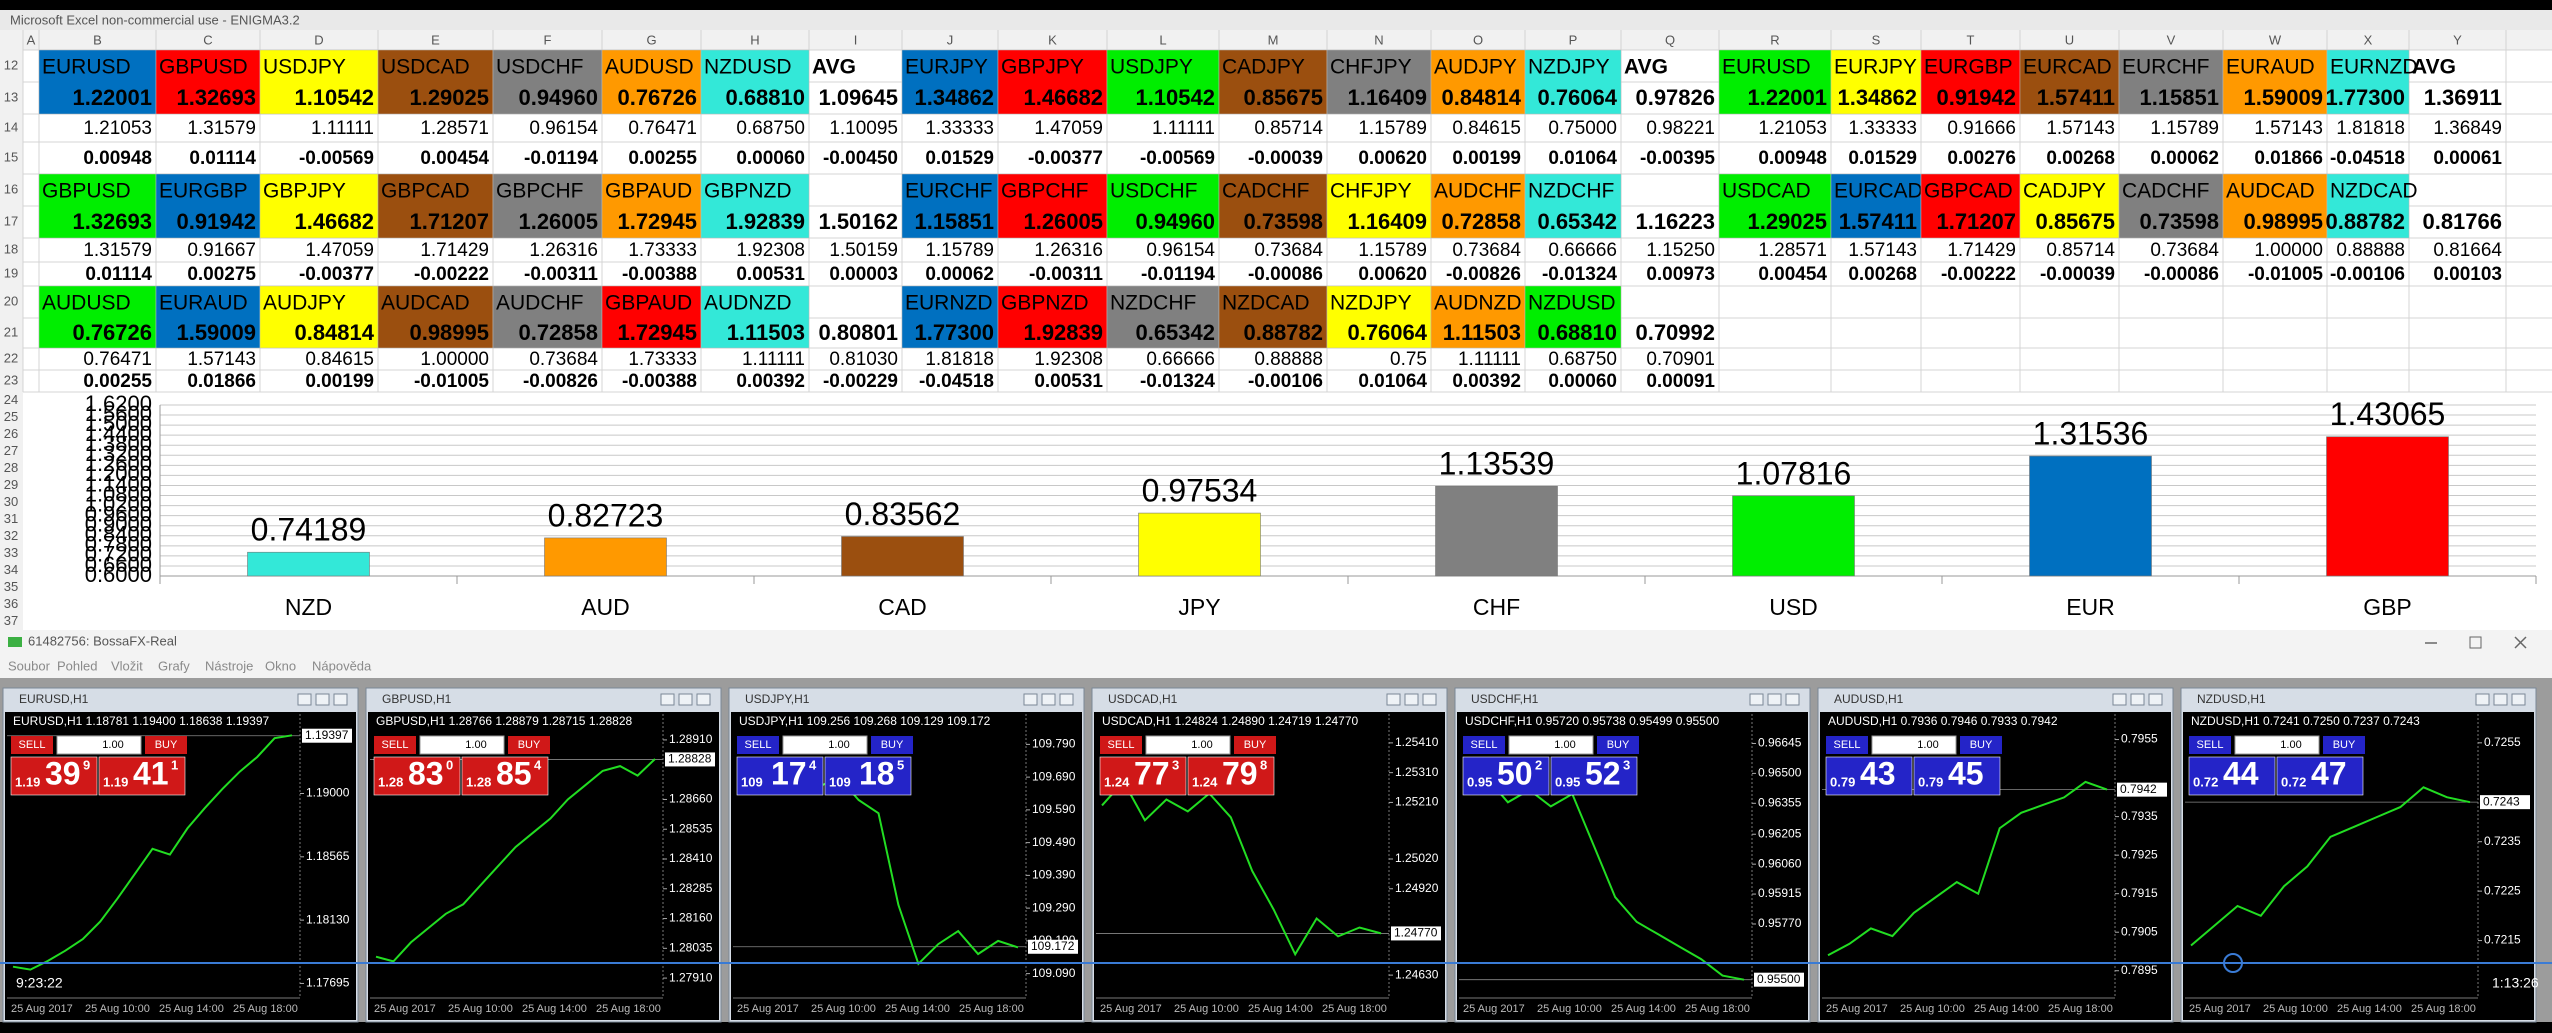  Describe the element at coordinates (2233, 963) in the screenshot. I see `video-progress-handle` at that location.